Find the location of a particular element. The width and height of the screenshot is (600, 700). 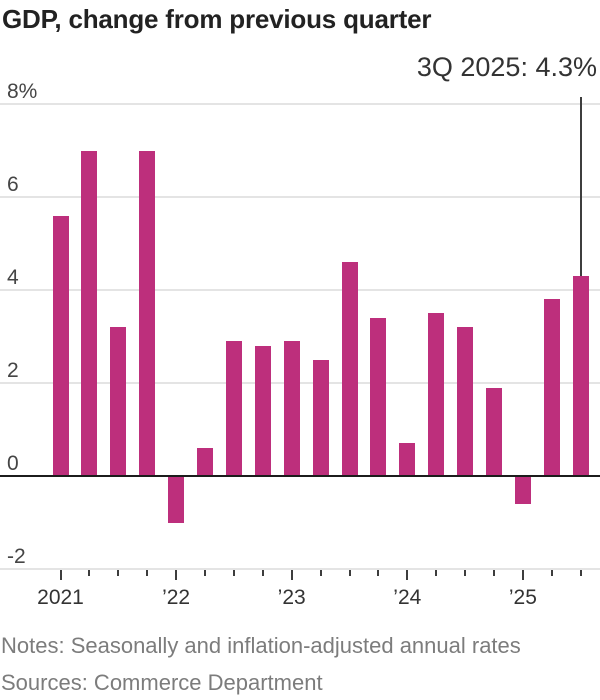

y-axis-label: 4 is located at coordinates (13, 277).